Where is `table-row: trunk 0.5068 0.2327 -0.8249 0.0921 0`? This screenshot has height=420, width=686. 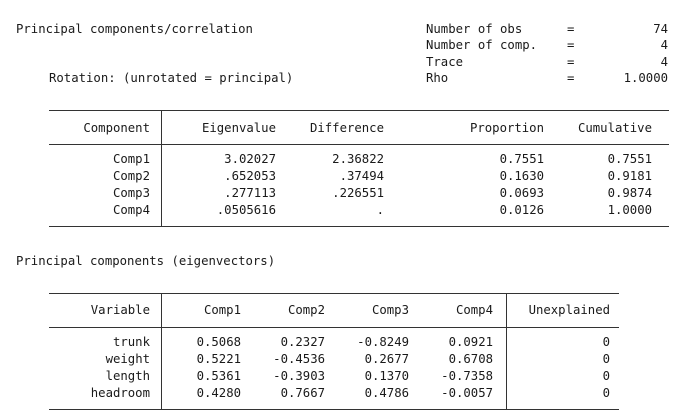
table-row: trunk 0.5068 0.2327 -0.8249 0.0921 0 is located at coordinates (343, 343).